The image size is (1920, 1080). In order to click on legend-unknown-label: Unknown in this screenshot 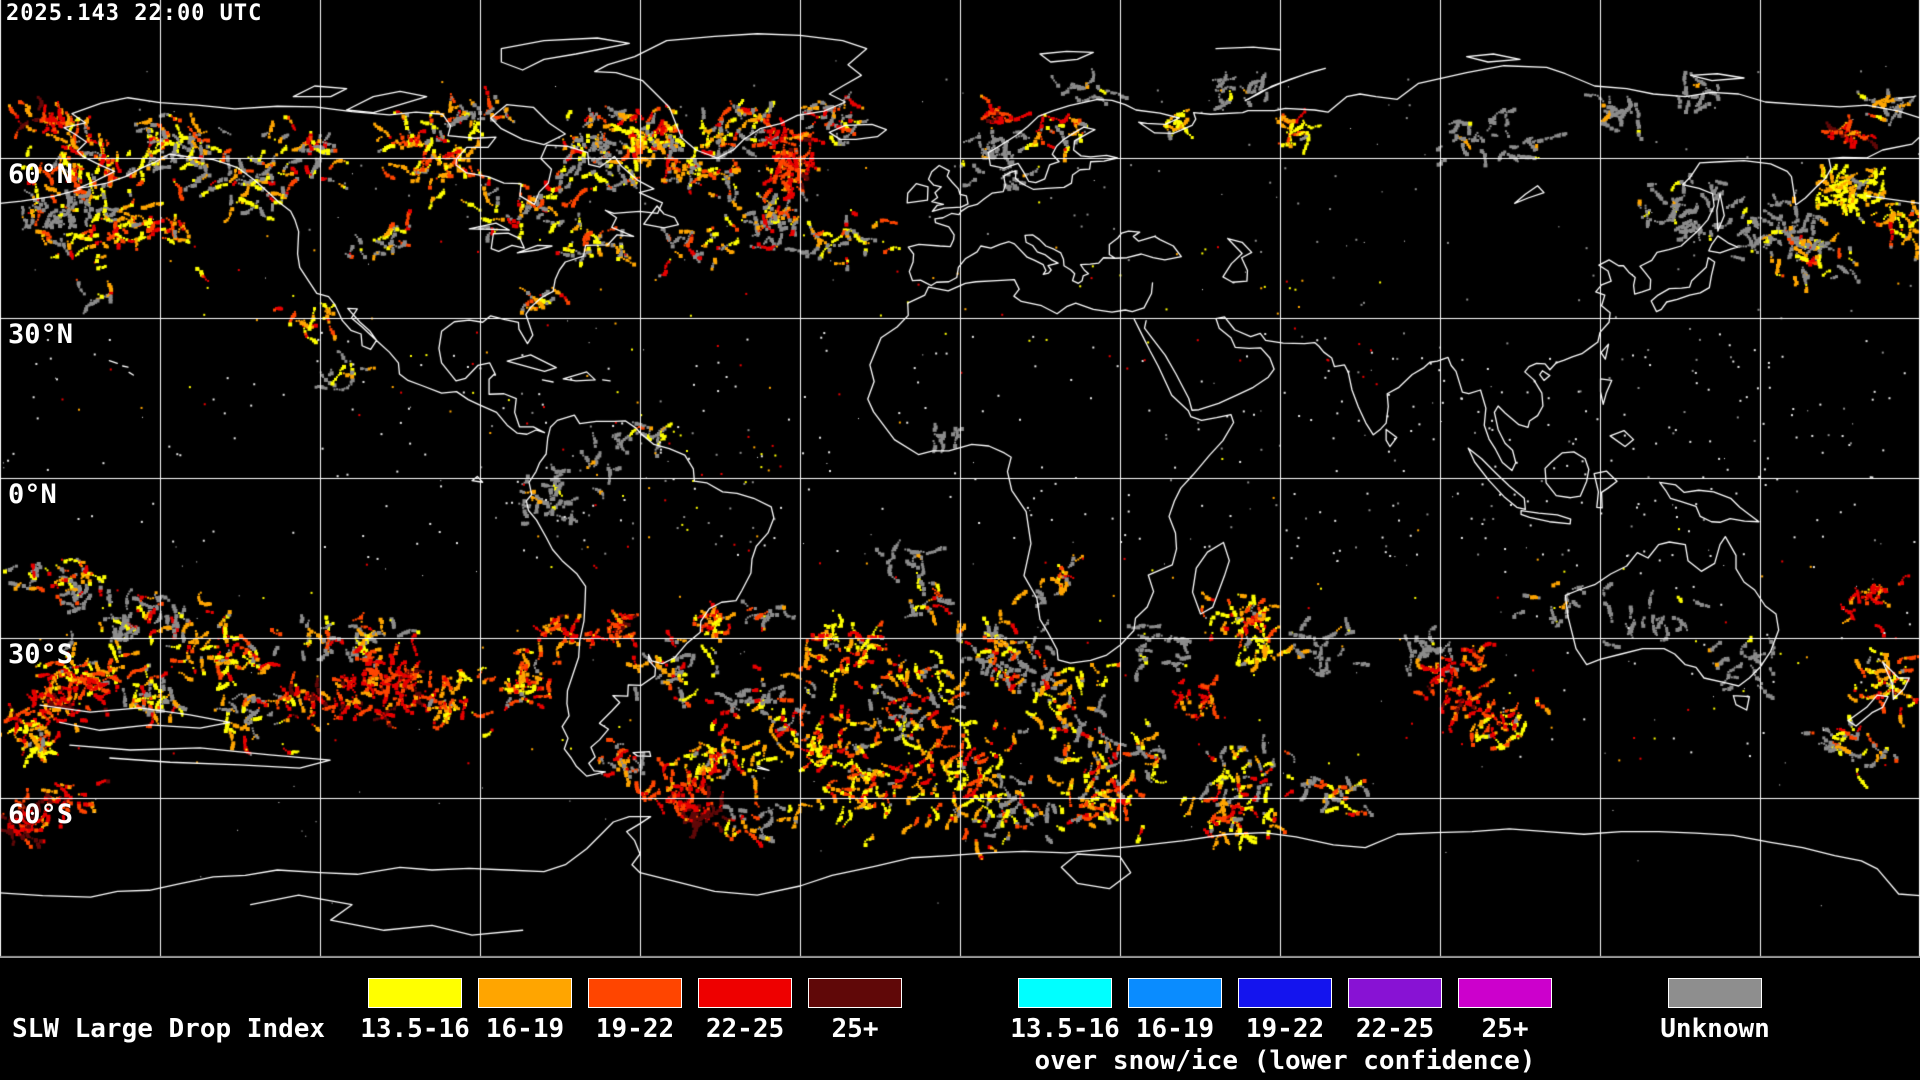, I will do `click(1715, 1029)`.